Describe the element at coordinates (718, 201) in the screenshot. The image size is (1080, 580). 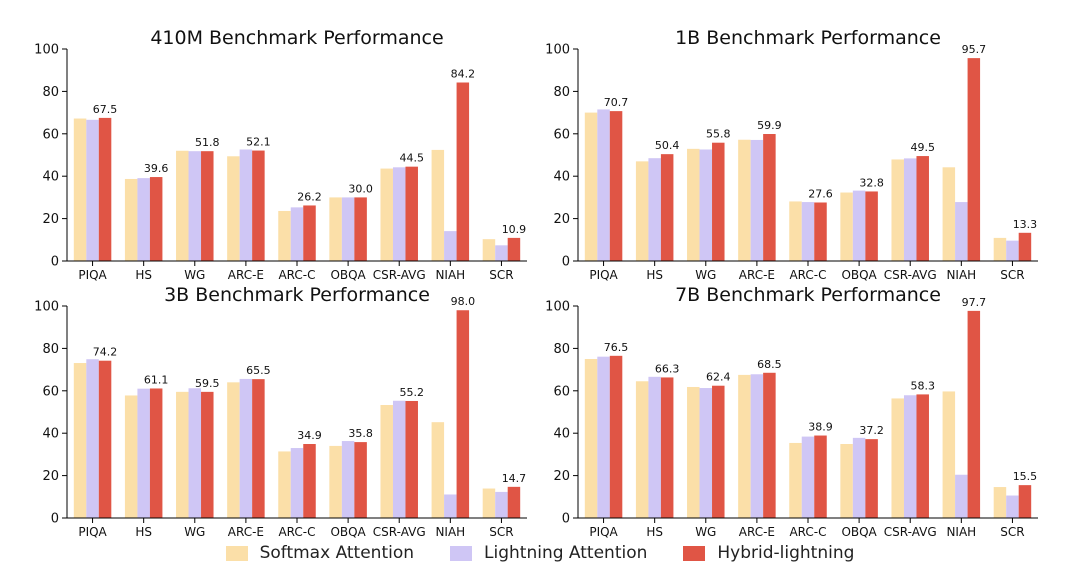
I see `bar-1b-hybrid-wg` at that location.